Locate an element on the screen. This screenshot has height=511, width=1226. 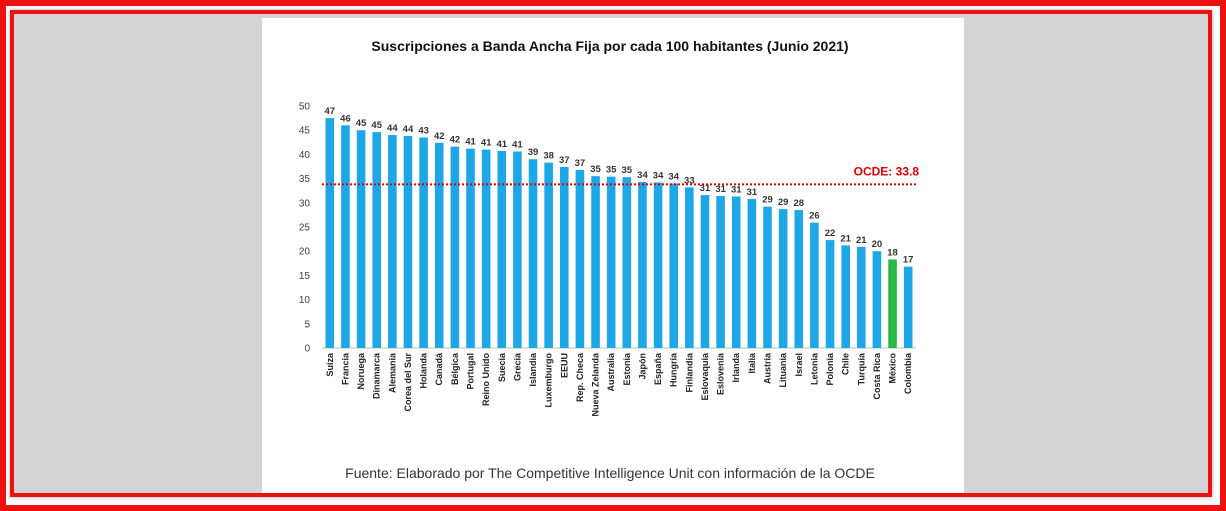
category-label: Francia is located at coordinates (345, 368).